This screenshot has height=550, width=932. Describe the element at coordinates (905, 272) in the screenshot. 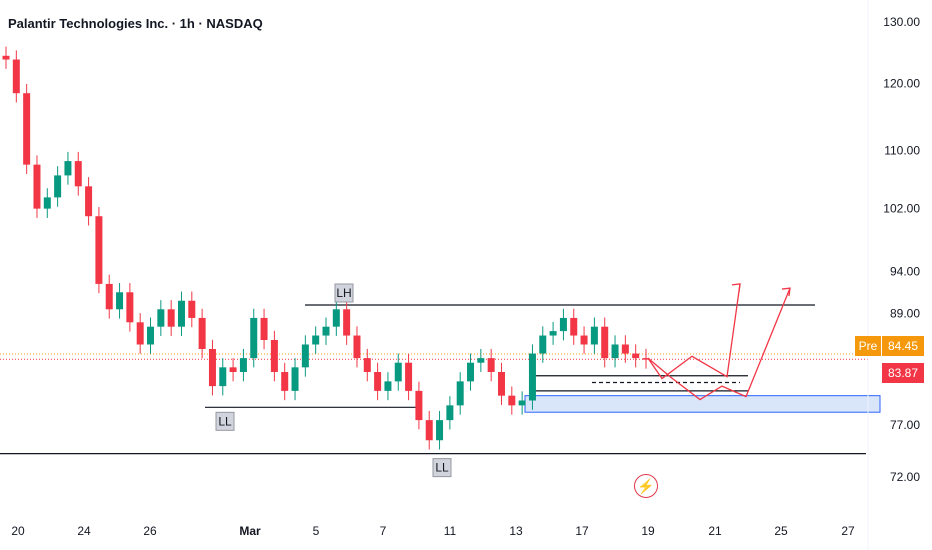

I see `y-tick-label: 94.00` at that location.